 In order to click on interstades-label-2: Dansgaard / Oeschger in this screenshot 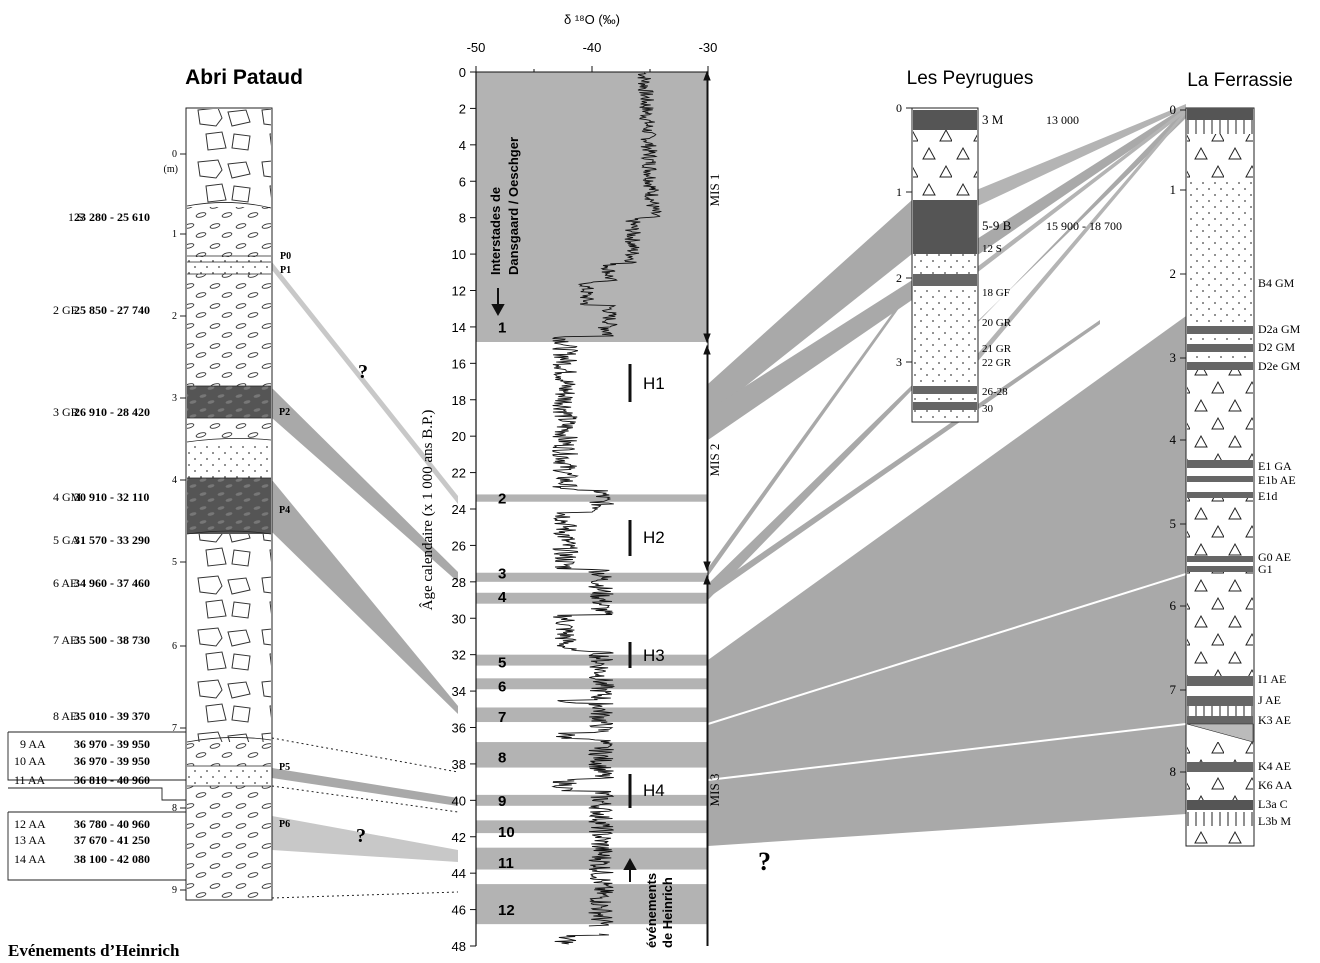, I will do `click(513, 206)`.